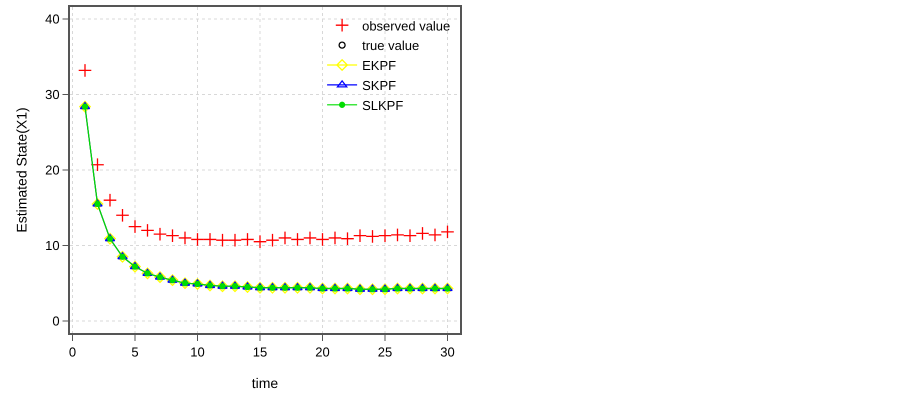 The image size is (899, 401). What do you see at coordinates (379, 85) in the screenshot?
I see `legend-label: SKPF` at bounding box center [379, 85].